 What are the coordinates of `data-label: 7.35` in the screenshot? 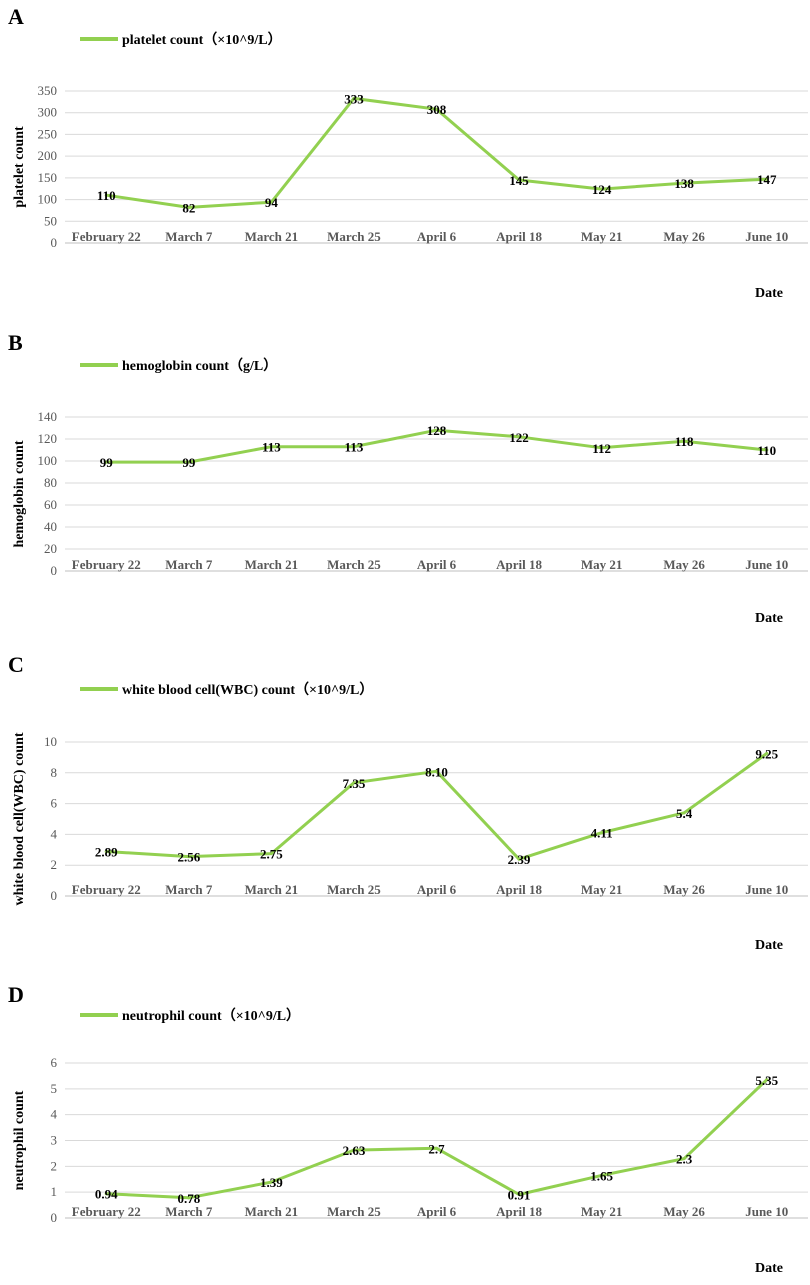 It's located at (354, 783).